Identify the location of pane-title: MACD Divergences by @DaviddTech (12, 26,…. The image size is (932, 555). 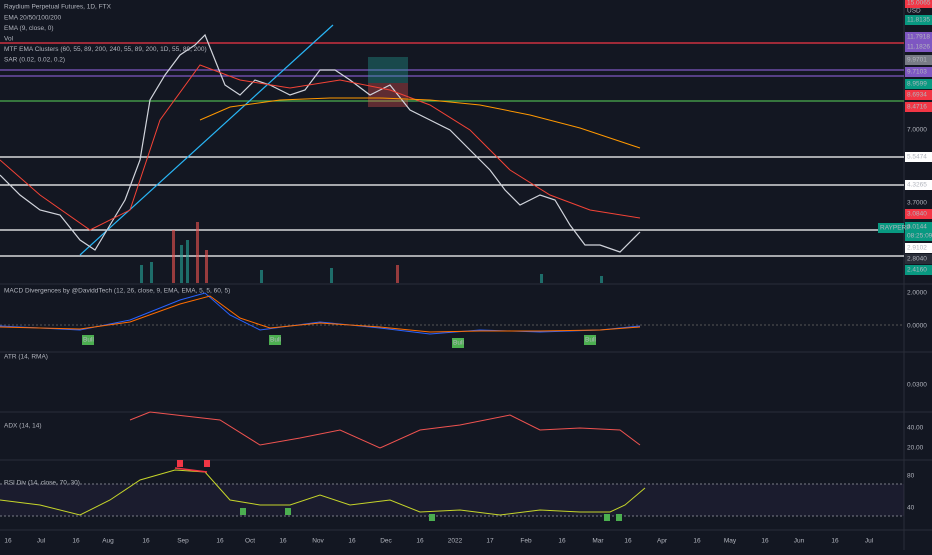
(117, 291).